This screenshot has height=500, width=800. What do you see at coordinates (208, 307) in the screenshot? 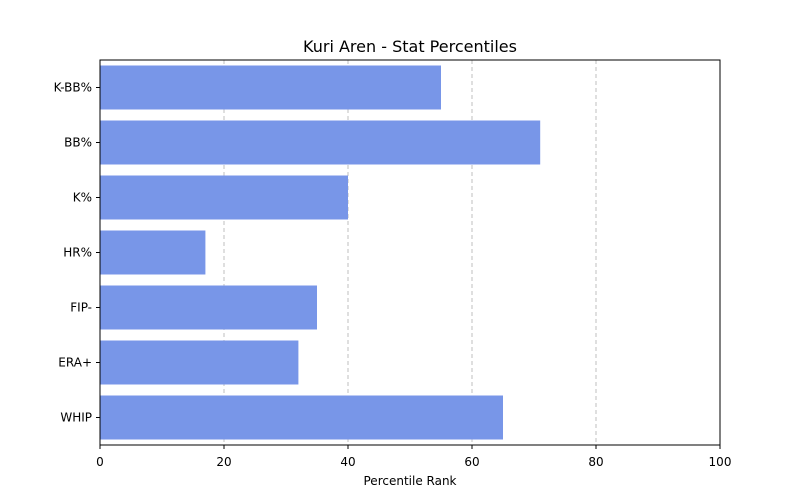
I see `bar-fip-` at bounding box center [208, 307].